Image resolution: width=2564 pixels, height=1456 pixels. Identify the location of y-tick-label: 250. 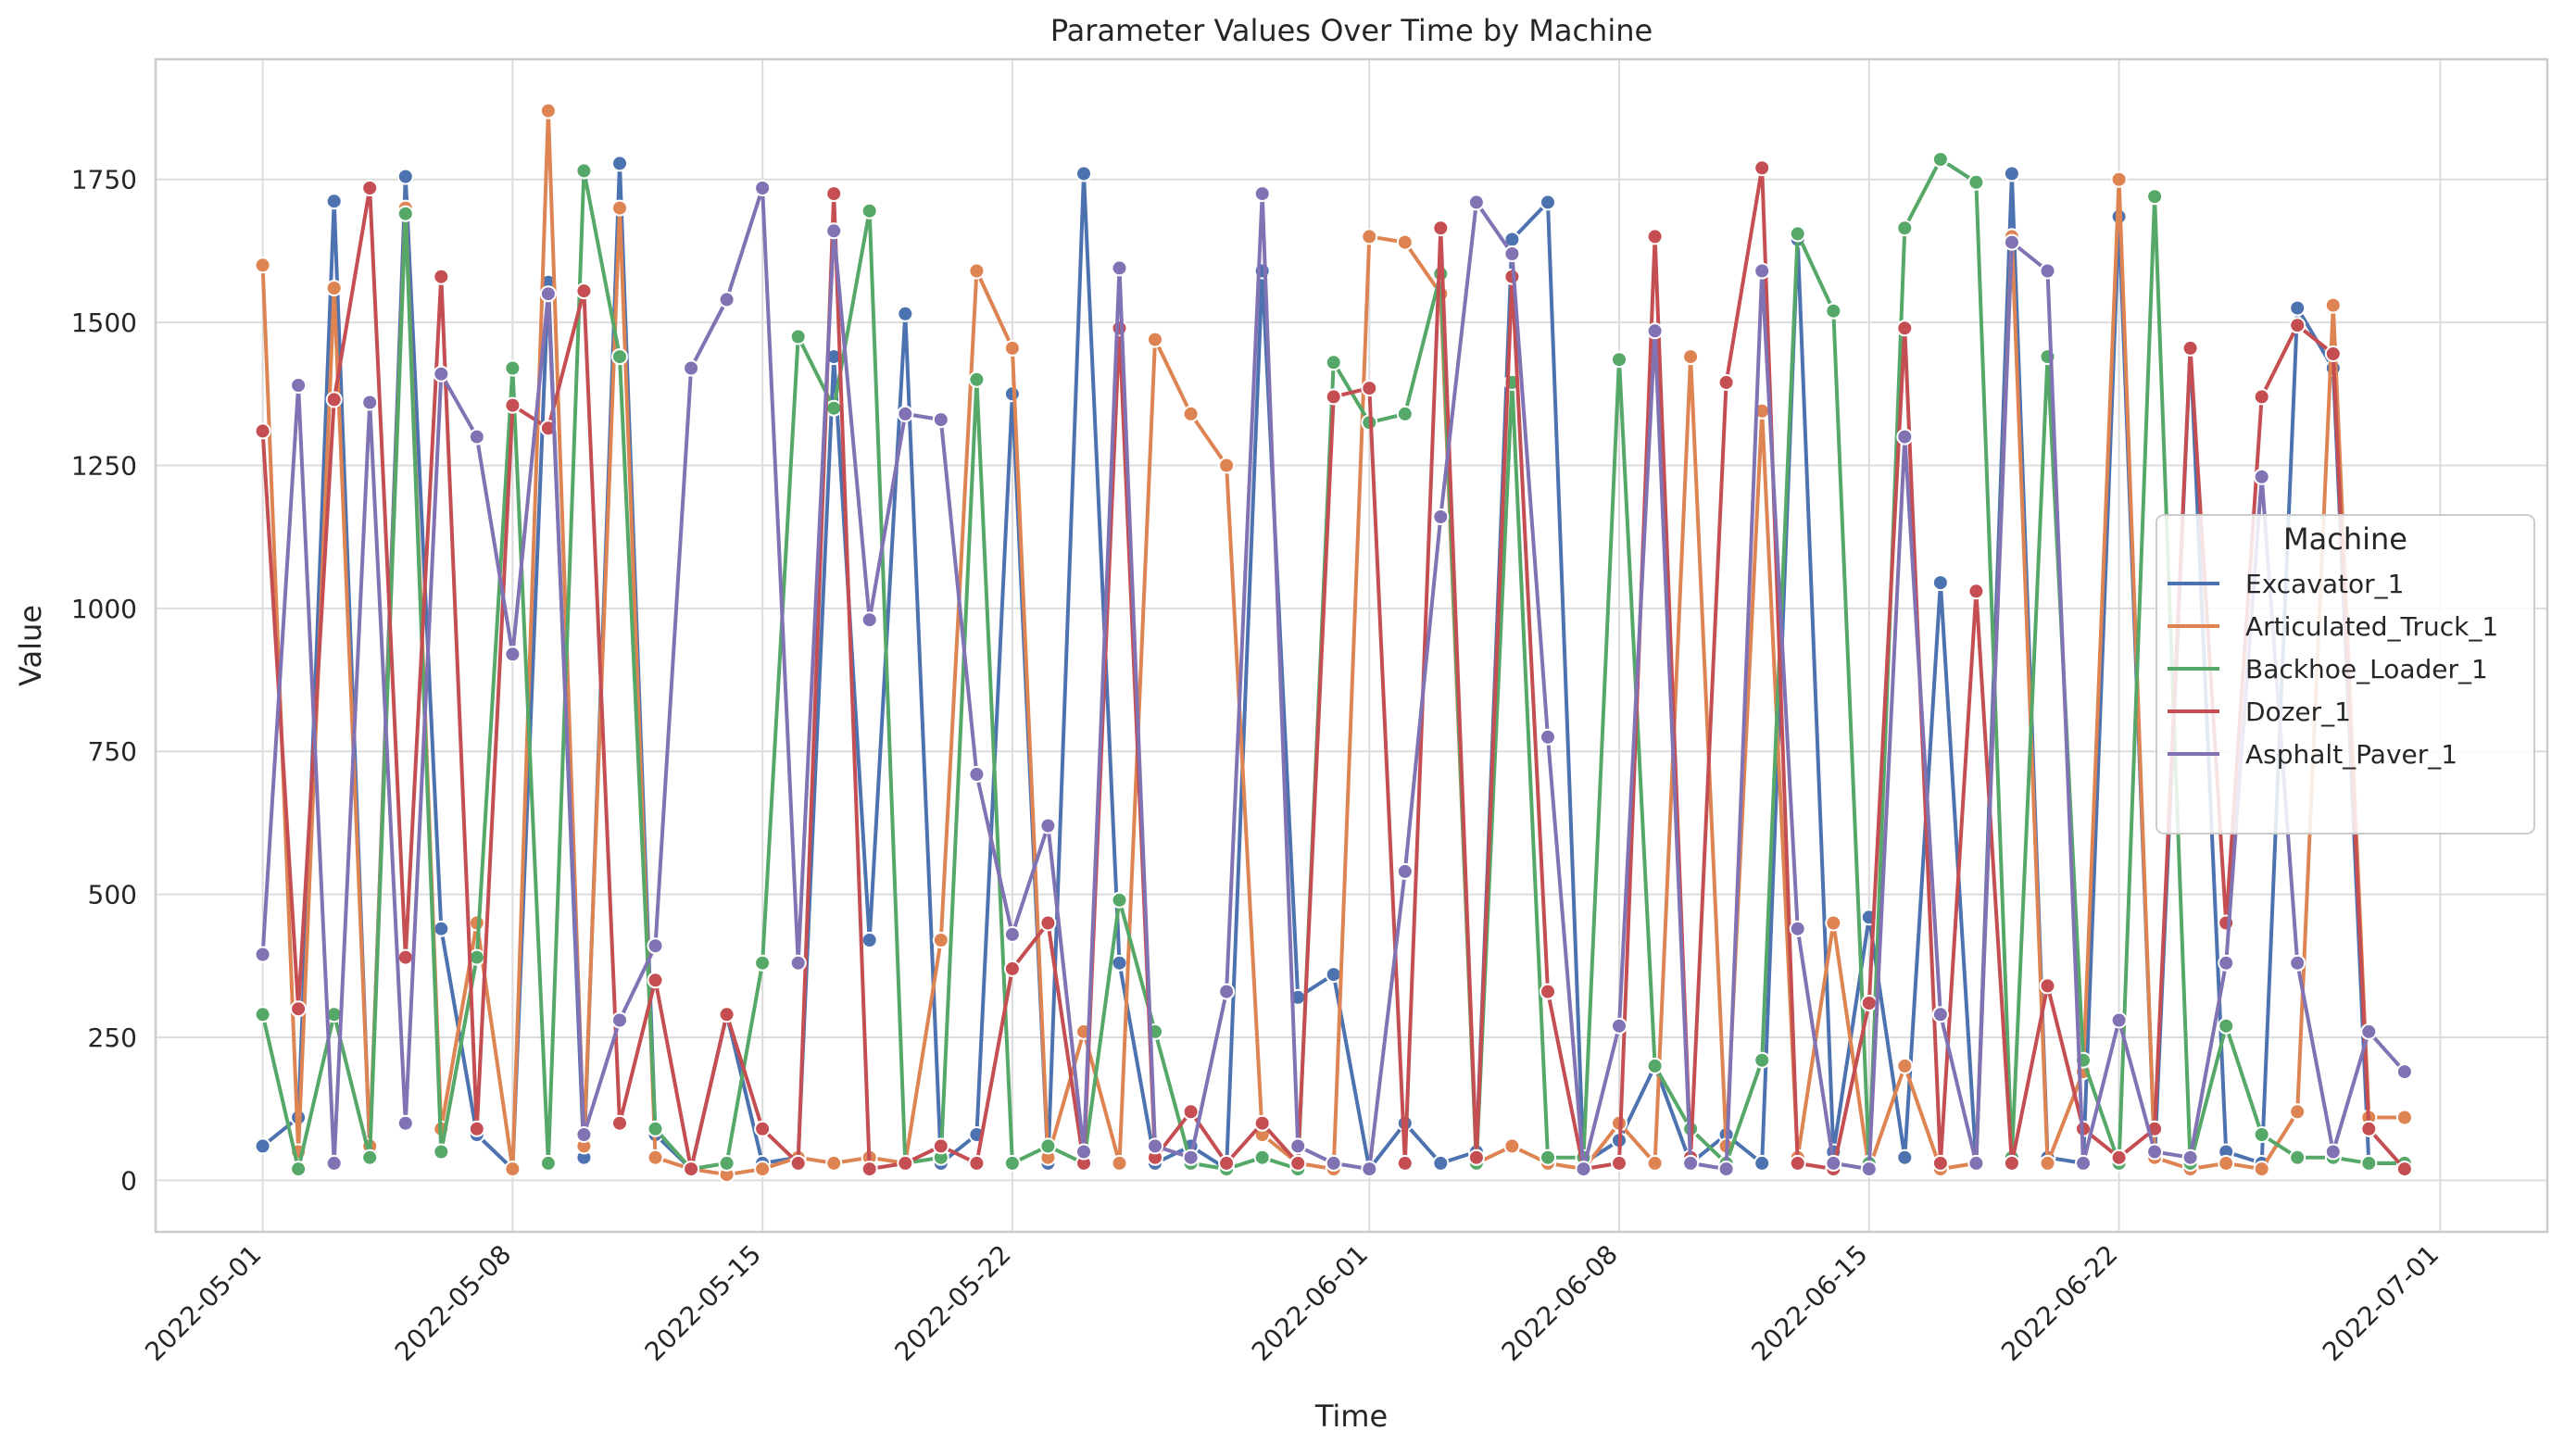
(112, 1038).